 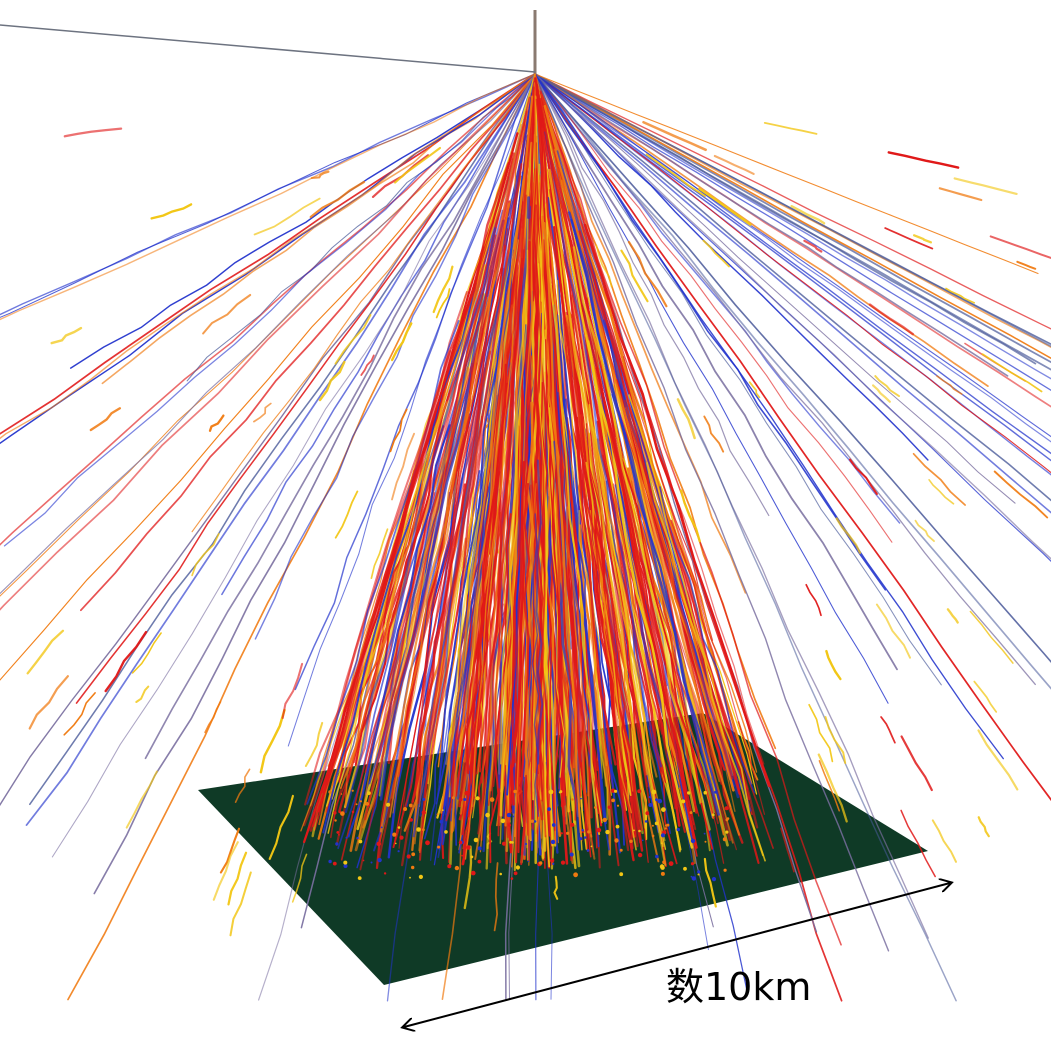 What do you see at coordinates (529, 835) in the screenshot?
I see `ground-particle-hits` at bounding box center [529, 835].